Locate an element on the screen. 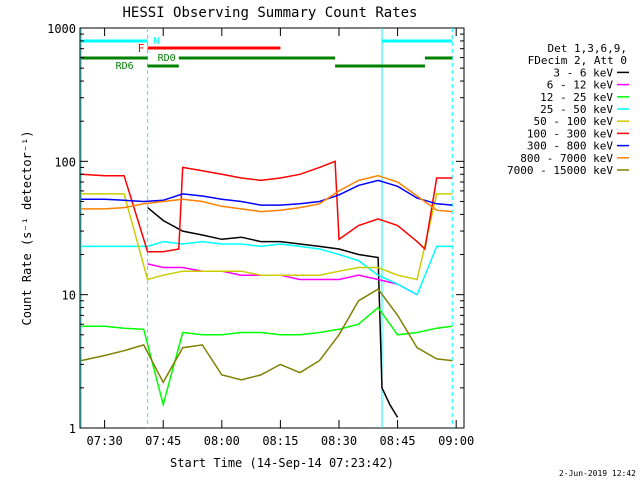 Image resolution: width=640 pixels, height=480 pixels. band-label-rd6: RD6 is located at coordinates (125, 66).